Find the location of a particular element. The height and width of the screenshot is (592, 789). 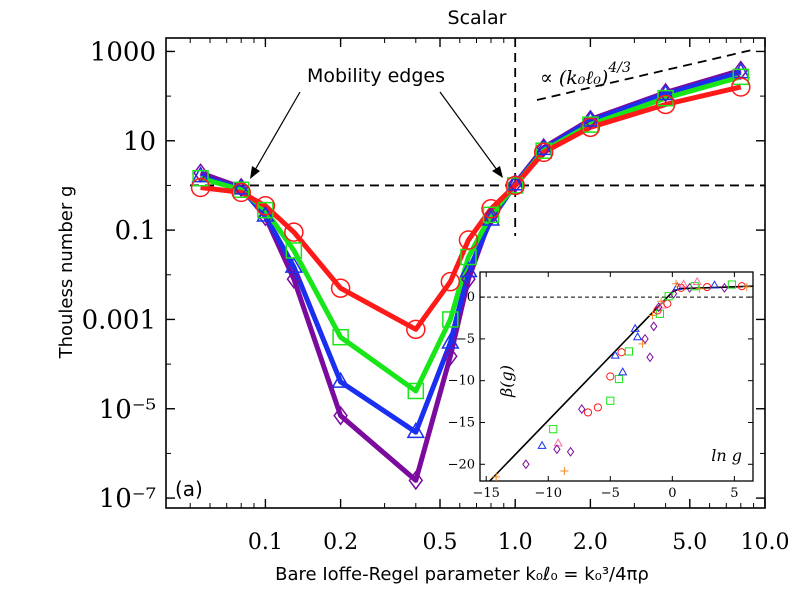

inset-frame is located at coordinates (616, 376).